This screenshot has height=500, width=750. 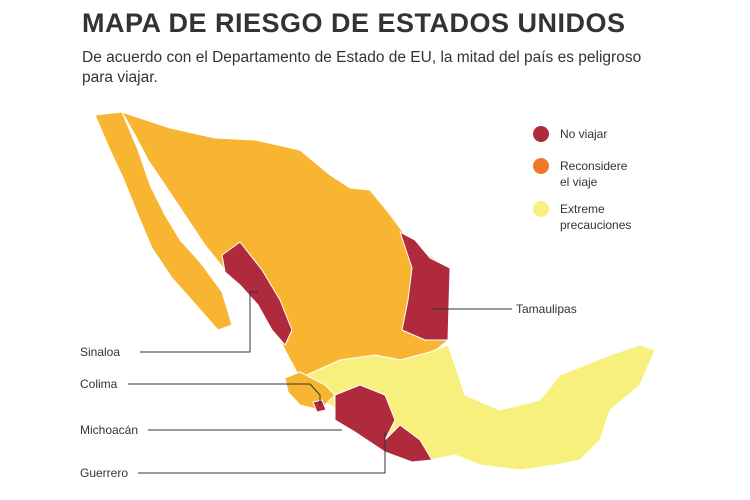 What do you see at coordinates (383, 423) in the screenshot?
I see `michoacan-guerrero` at bounding box center [383, 423].